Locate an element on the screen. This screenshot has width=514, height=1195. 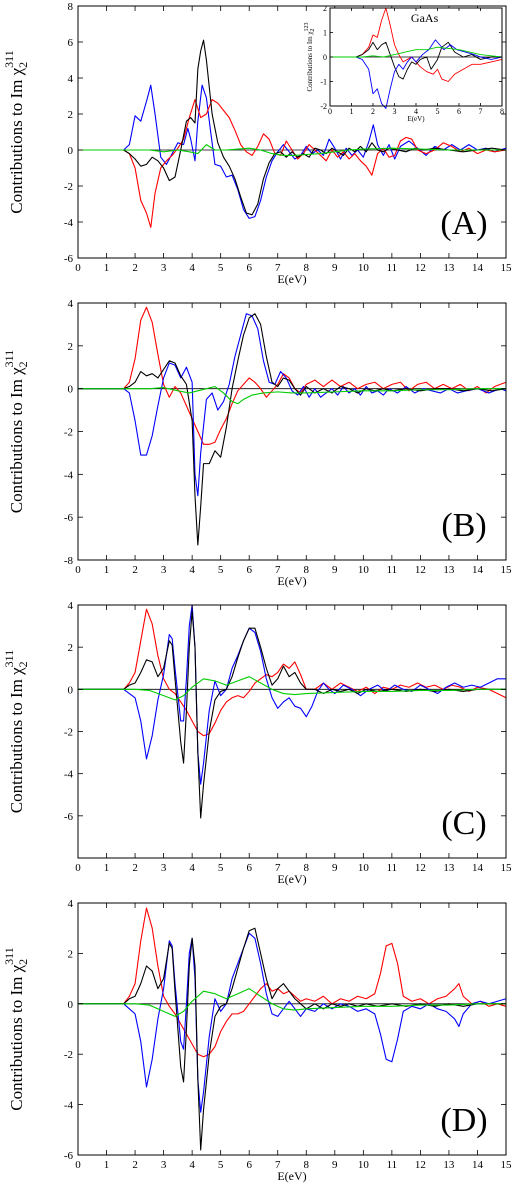
panel-1-xtick-label-7: 7 is located at coordinates (278, 570).